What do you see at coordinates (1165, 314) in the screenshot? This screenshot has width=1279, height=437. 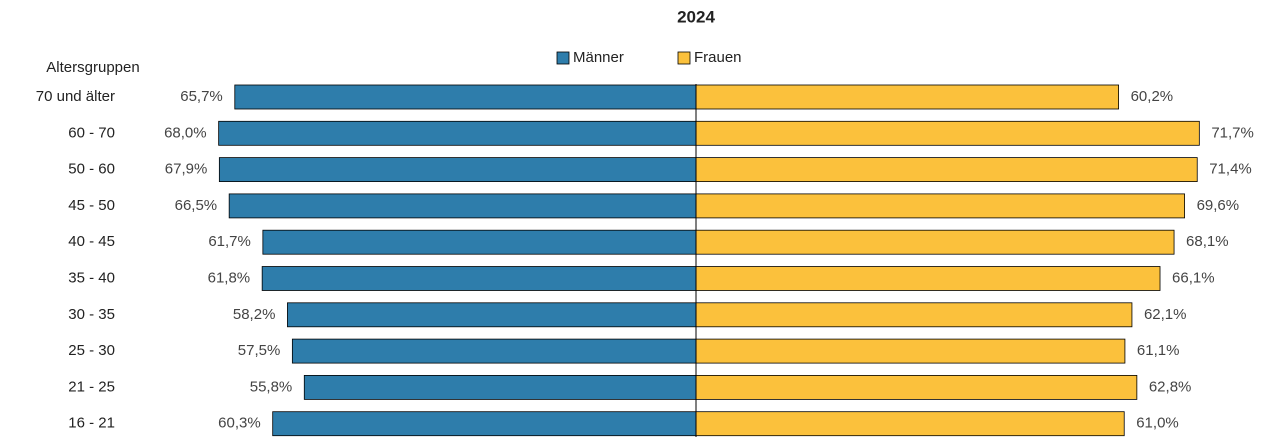 I see `value-label: 62,1%` at bounding box center [1165, 314].